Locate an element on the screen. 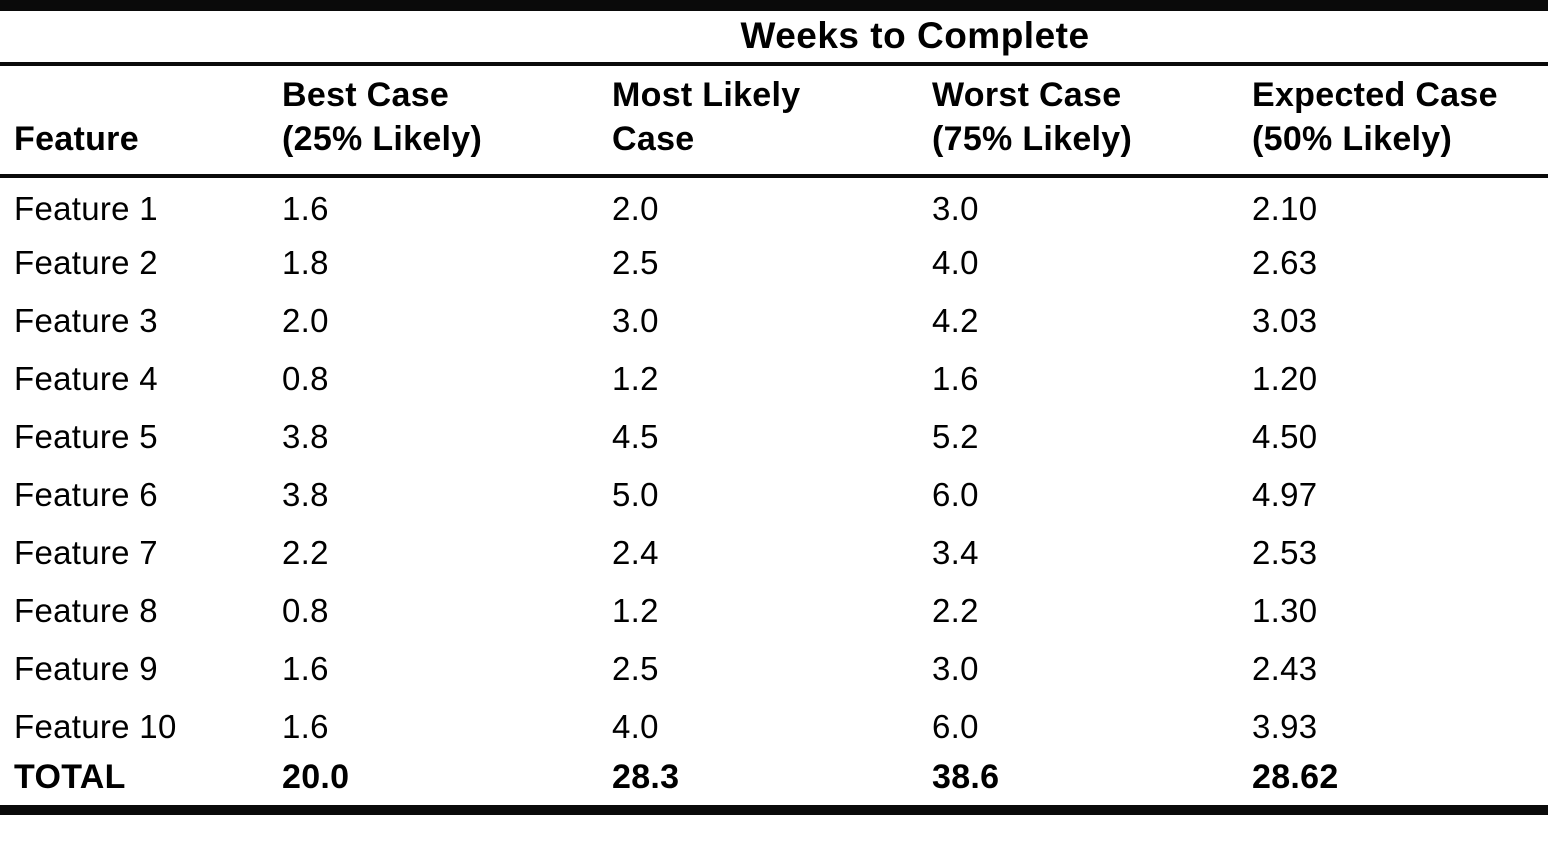  span-header-row: Weeks to Complete is located at coordinates (774, 35).